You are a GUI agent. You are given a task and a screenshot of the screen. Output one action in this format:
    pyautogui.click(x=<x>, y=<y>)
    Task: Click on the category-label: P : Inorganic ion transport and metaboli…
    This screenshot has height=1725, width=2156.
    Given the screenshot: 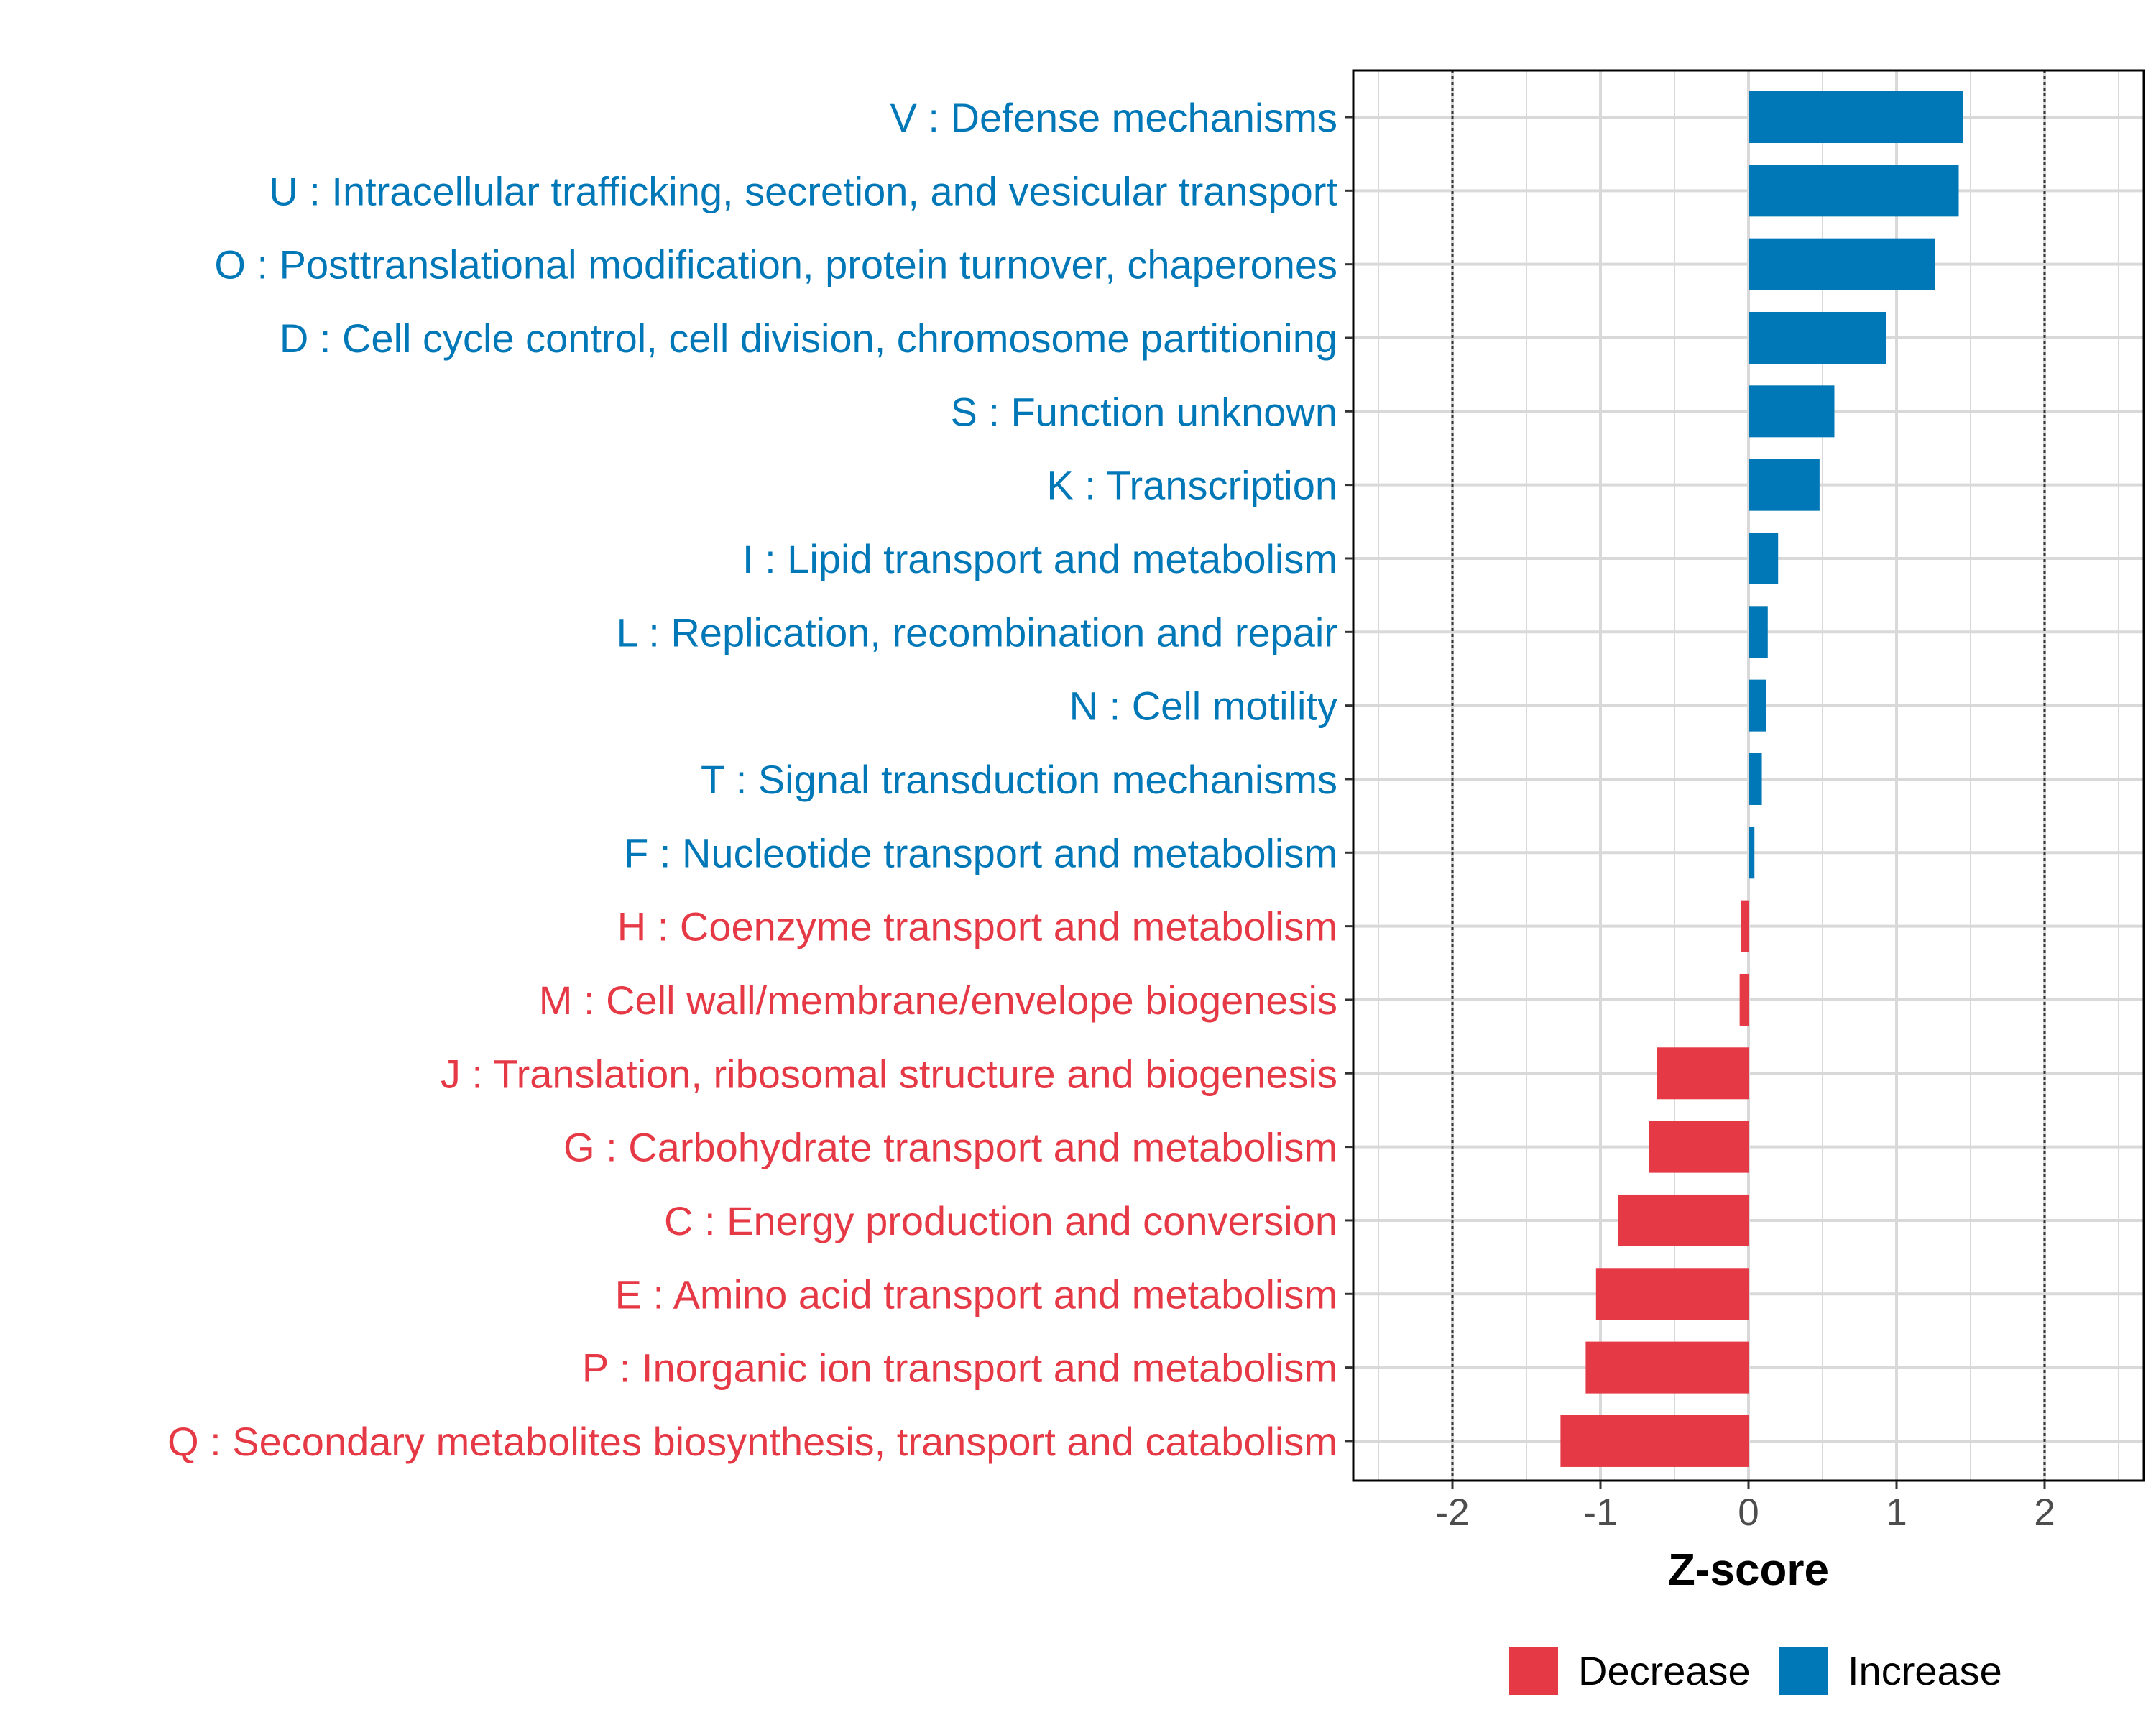 What is the action you would take?
    pyautogui.click(x=960, y=1368)
    